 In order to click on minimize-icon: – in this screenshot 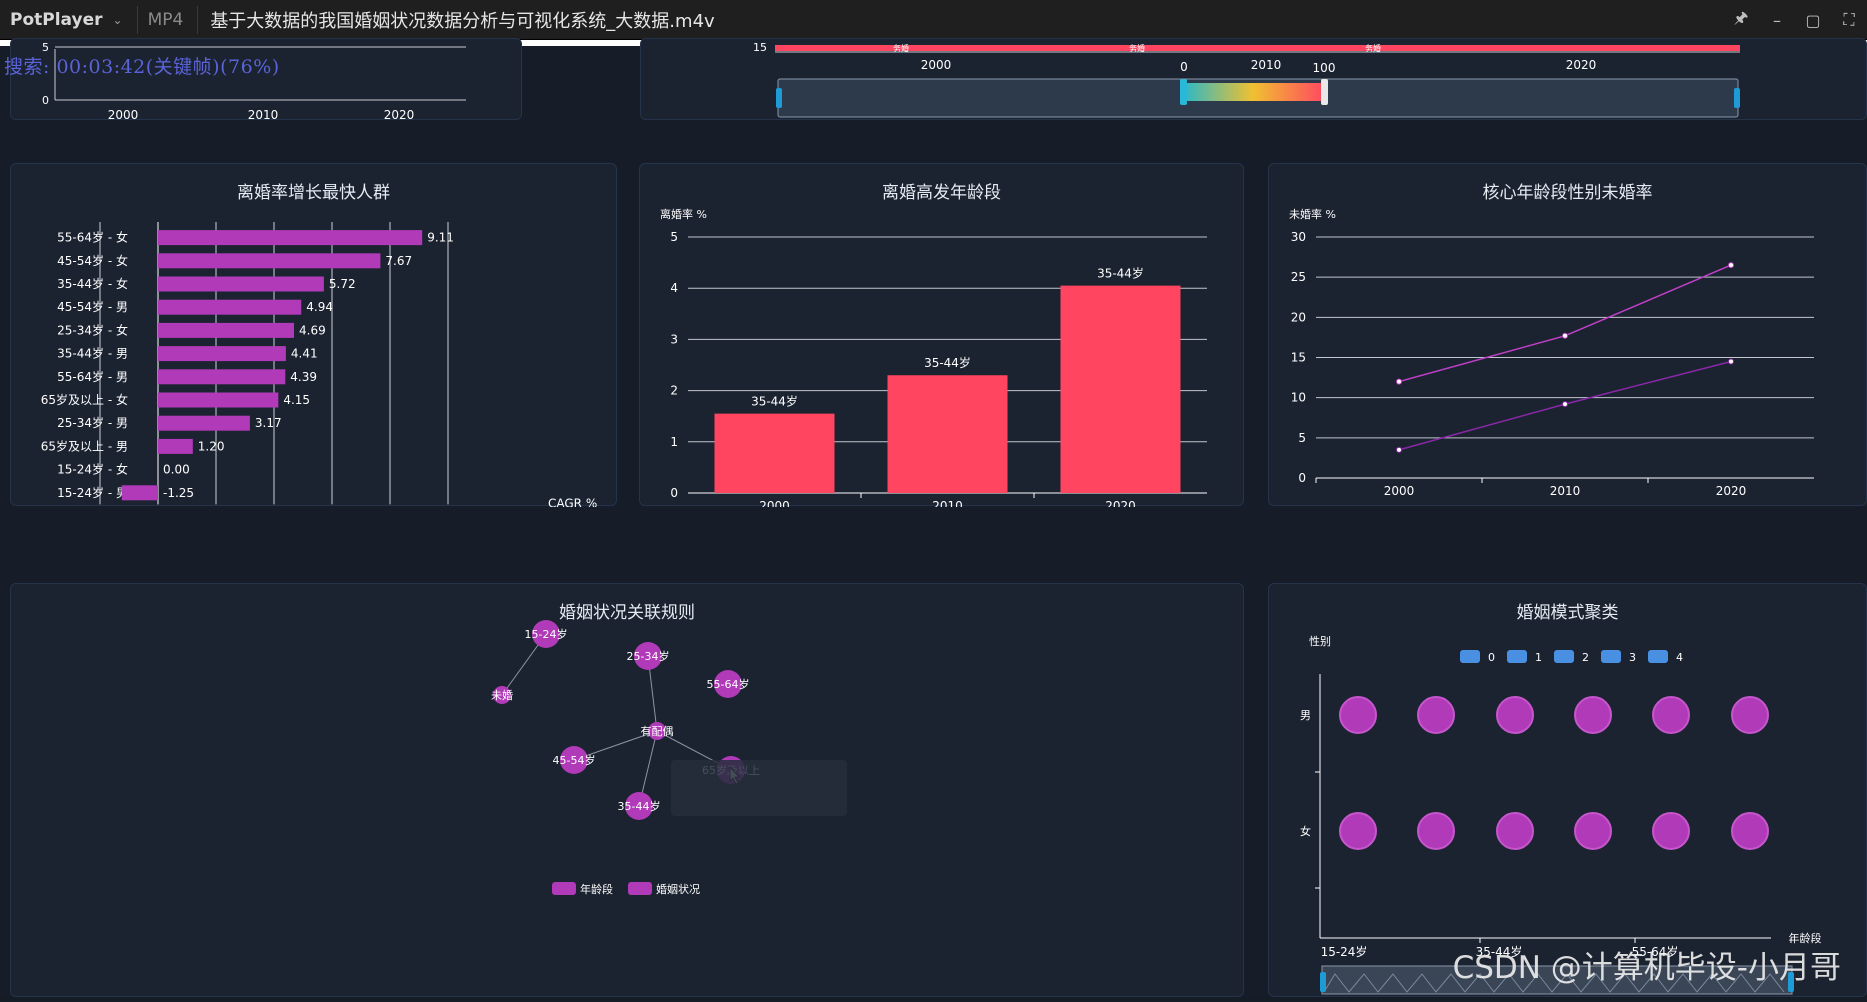, I will do `click(1777, 20)`.